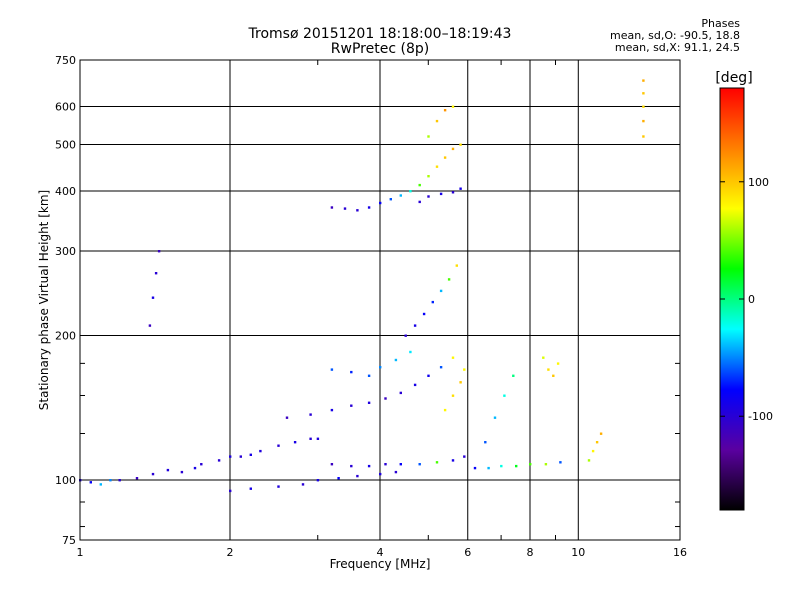 The width and height of the screenshot is (800, 600). I want to click on x-tick-label: 16, so click(680, 552).